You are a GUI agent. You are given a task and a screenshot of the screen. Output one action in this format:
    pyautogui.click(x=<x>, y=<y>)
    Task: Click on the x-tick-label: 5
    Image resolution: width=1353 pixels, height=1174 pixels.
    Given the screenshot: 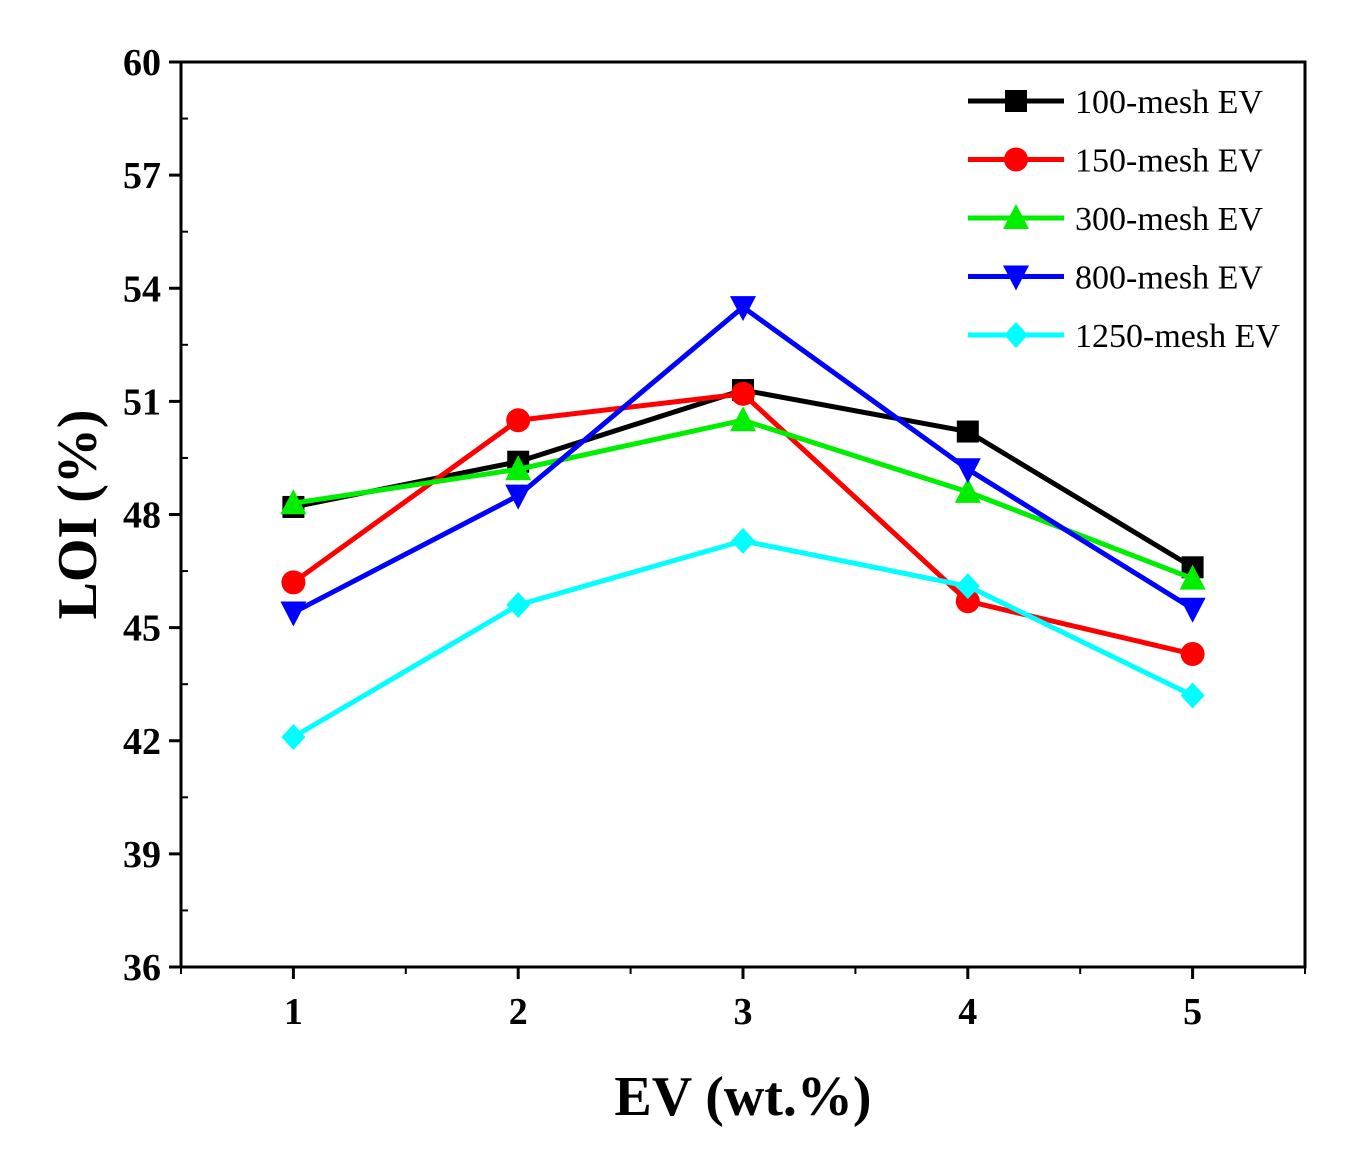 What is the action you would take?
    pyautogui.click(x=1192, y=1012)
    